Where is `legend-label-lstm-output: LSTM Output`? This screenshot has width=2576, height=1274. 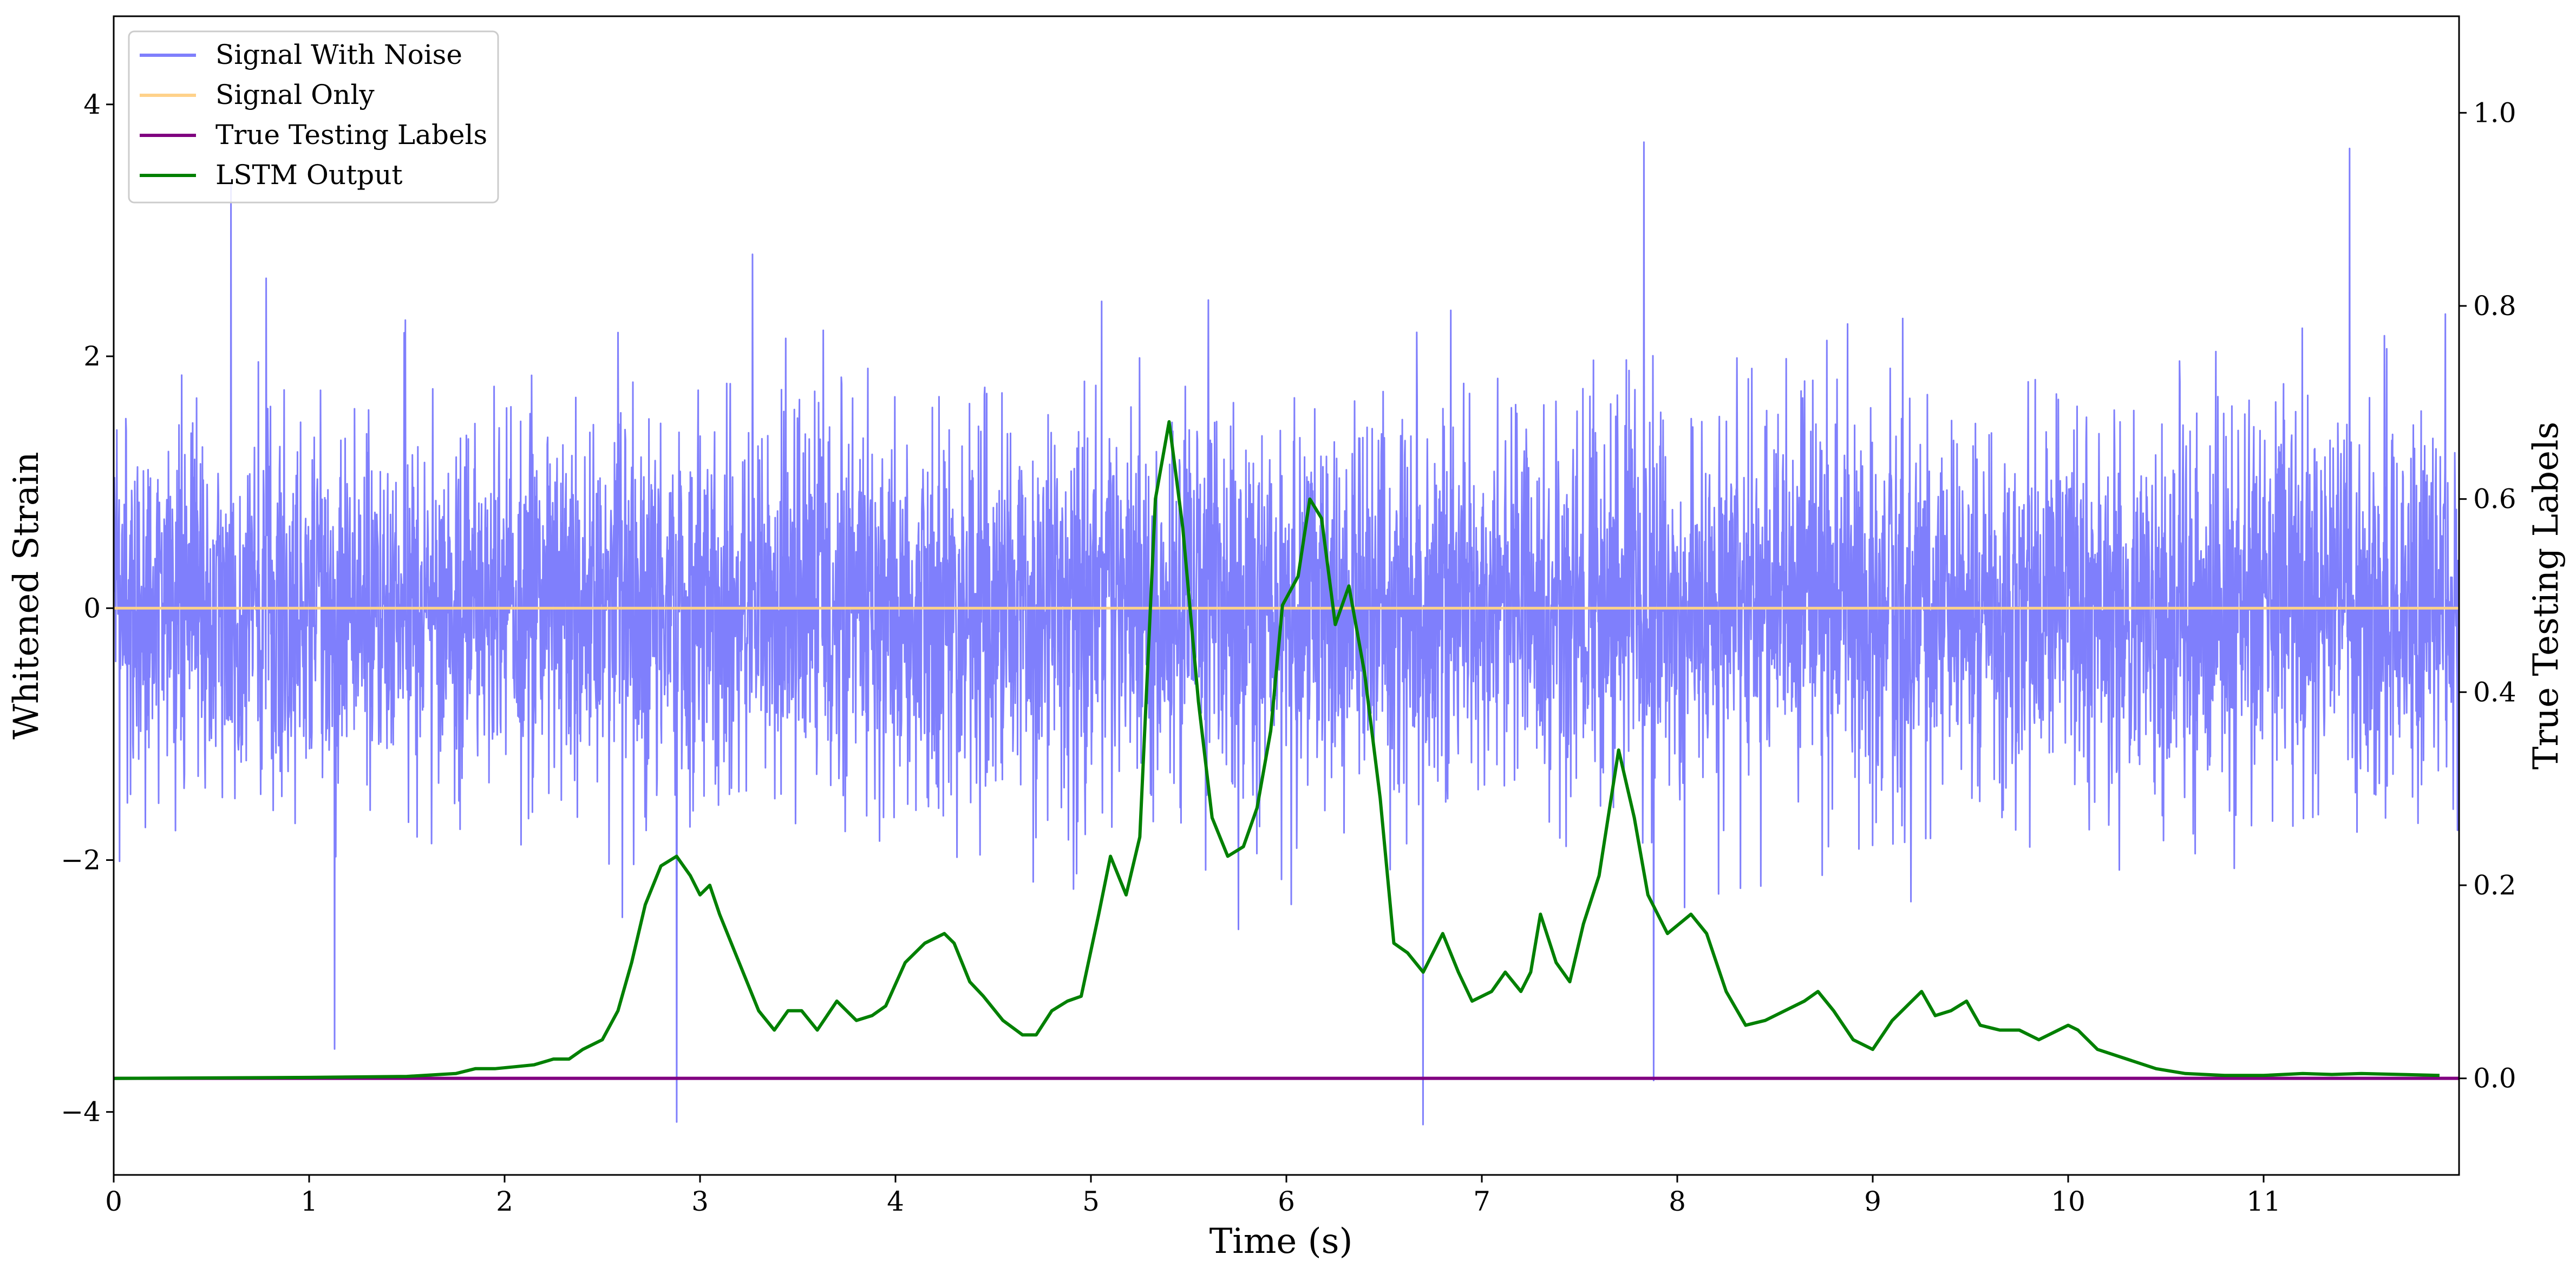 legend-label-lstm-output: LSTM Output is located at coordinates (308, 175).